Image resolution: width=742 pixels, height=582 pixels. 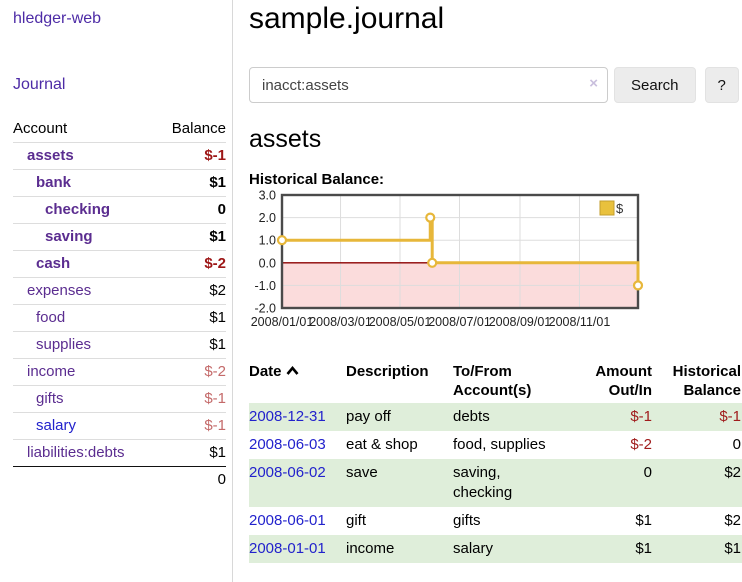 What do you see at coordinates (340, 322) in the screenshot?
I see `chart-xtick-label: 2008/03/01` at bounding box center [340, 322].